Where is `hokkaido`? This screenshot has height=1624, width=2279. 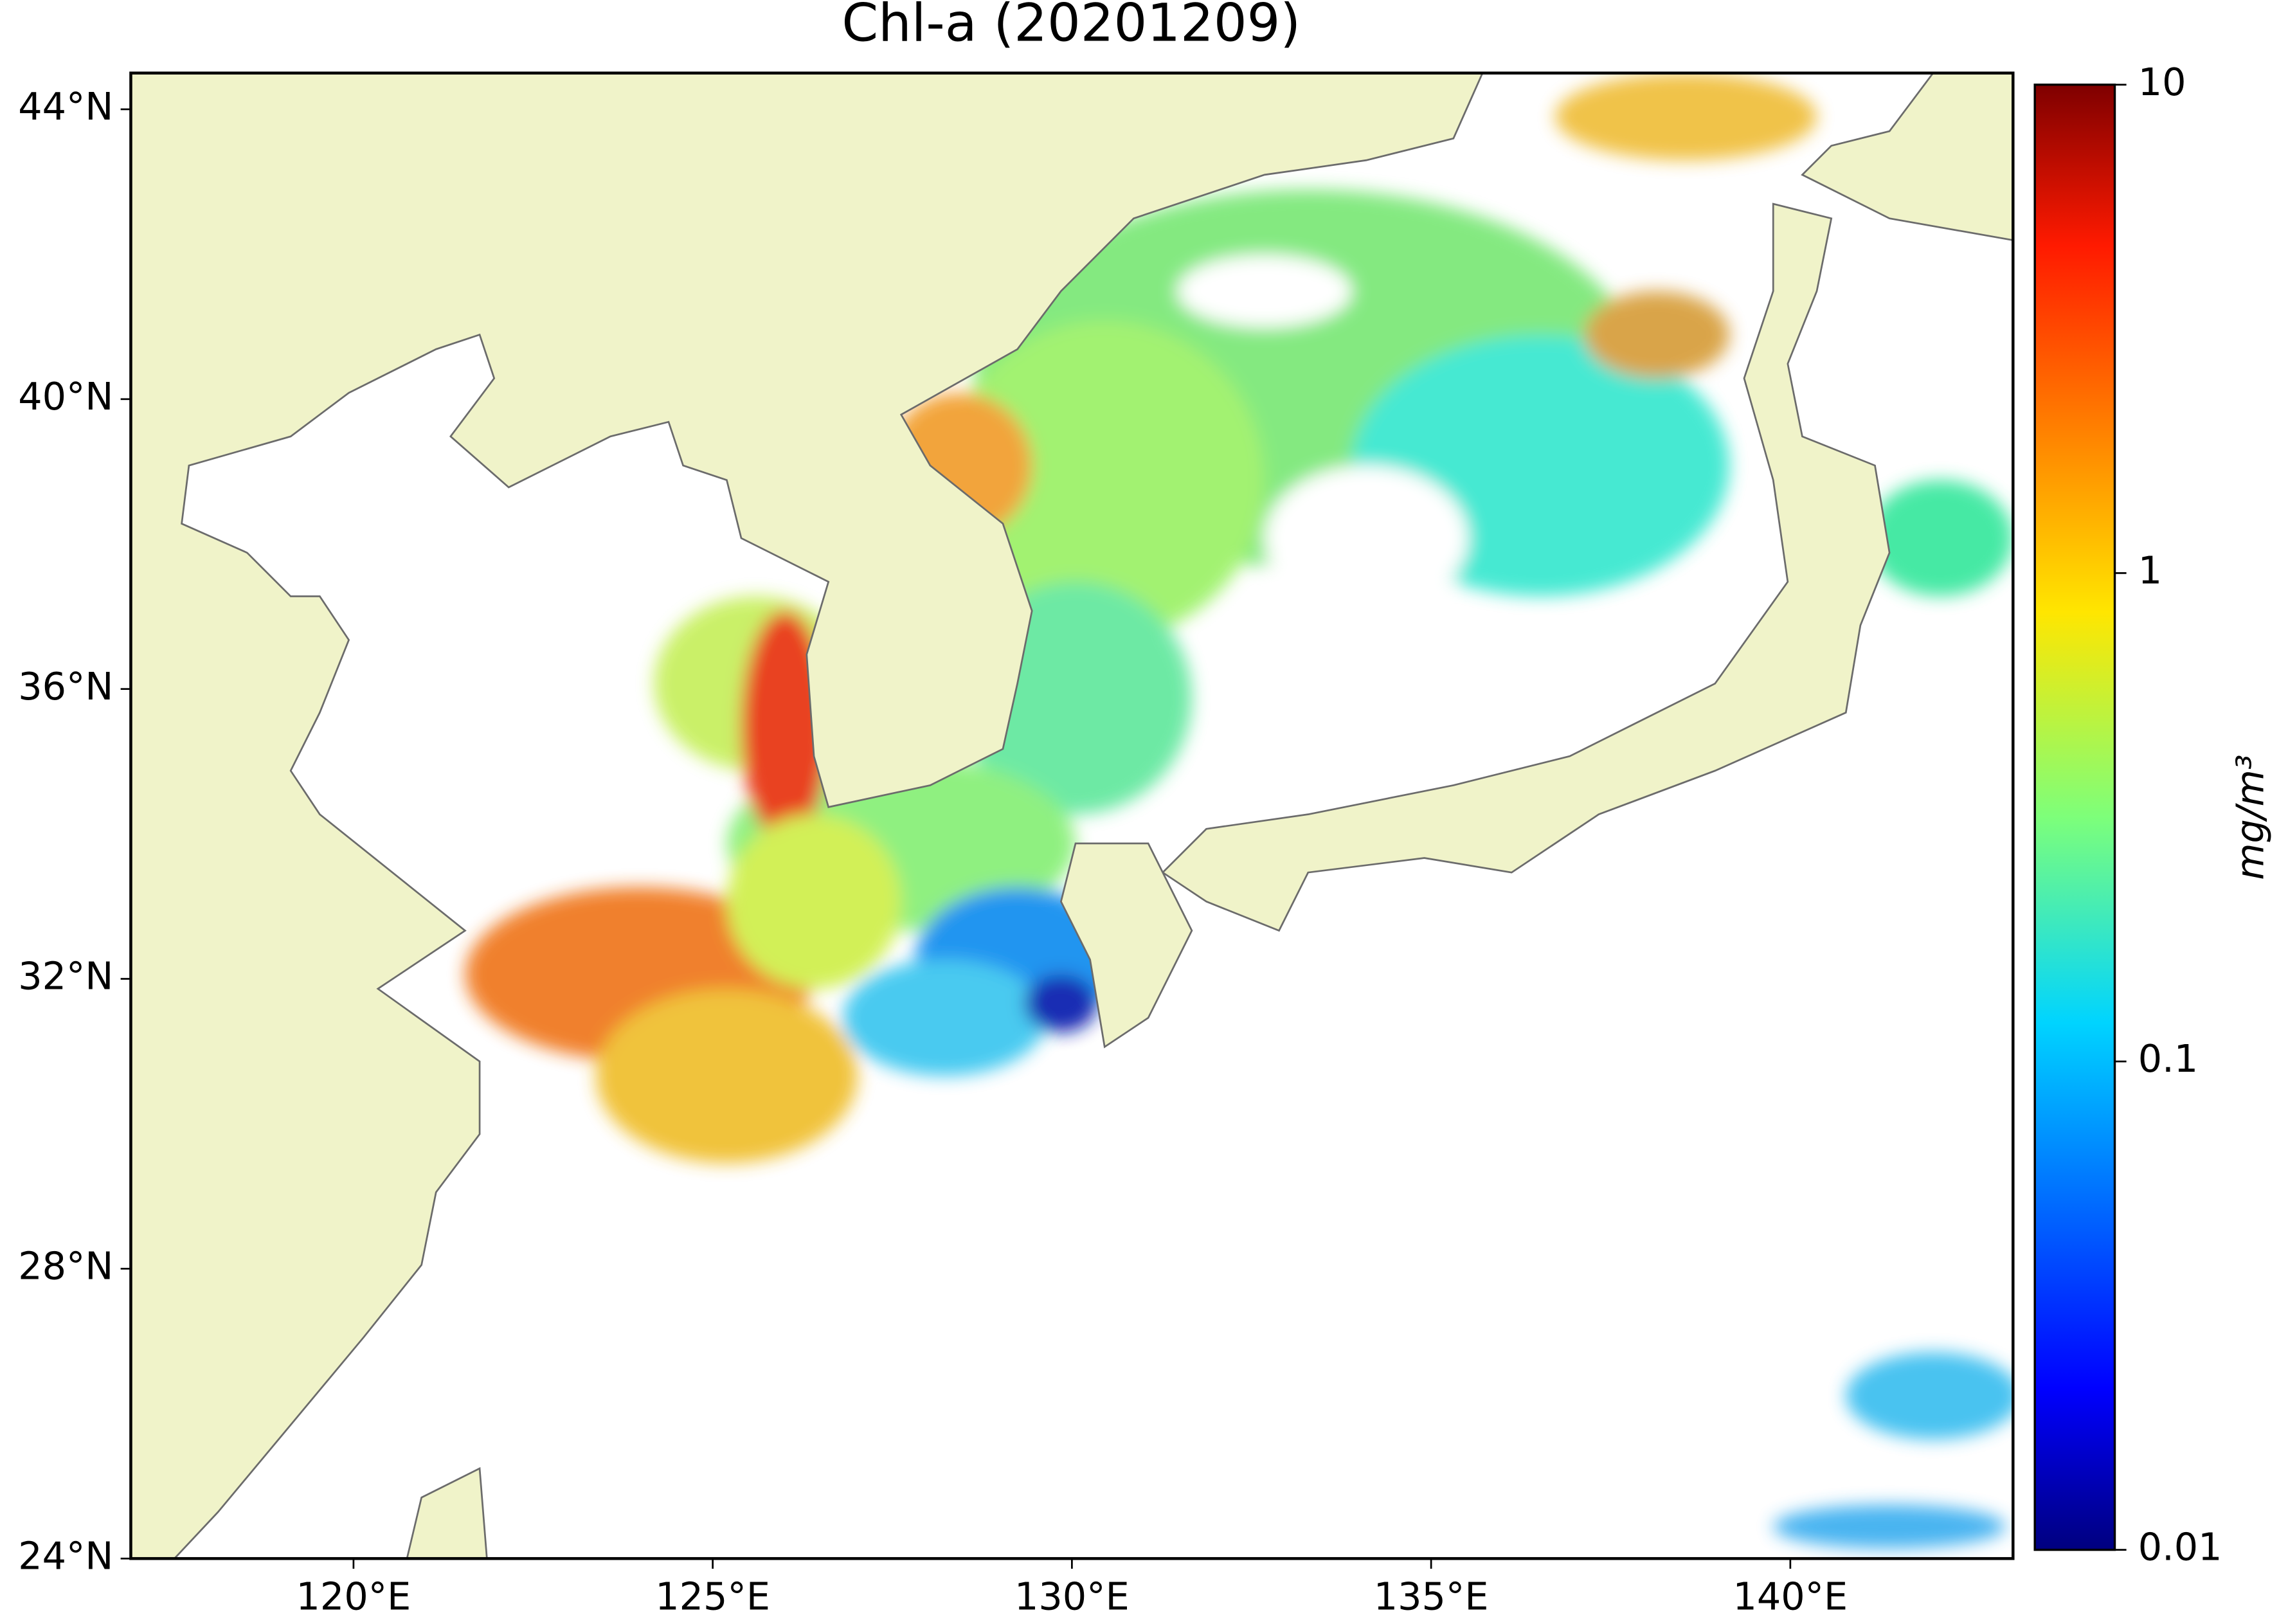
hokkaido is located at coordinates (1907, 157).